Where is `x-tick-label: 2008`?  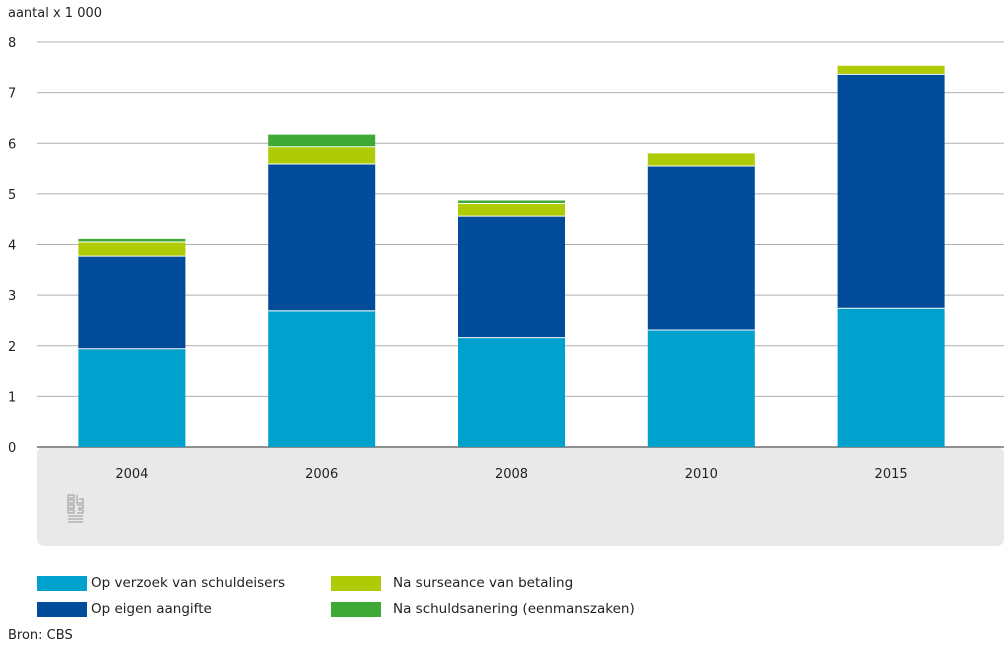 x-tick-label: 2008 is located at coordinates (511, 474).